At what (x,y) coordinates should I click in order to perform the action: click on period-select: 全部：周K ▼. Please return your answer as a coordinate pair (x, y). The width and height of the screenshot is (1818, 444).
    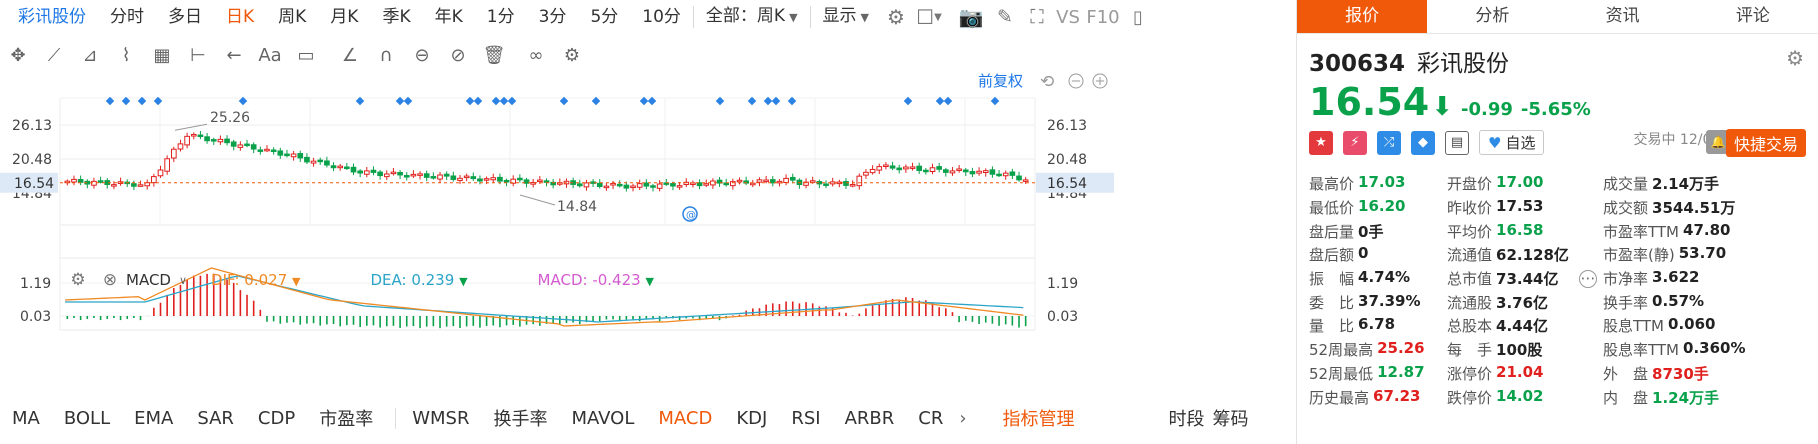
    Looking at the image, I should click on (751, 16).